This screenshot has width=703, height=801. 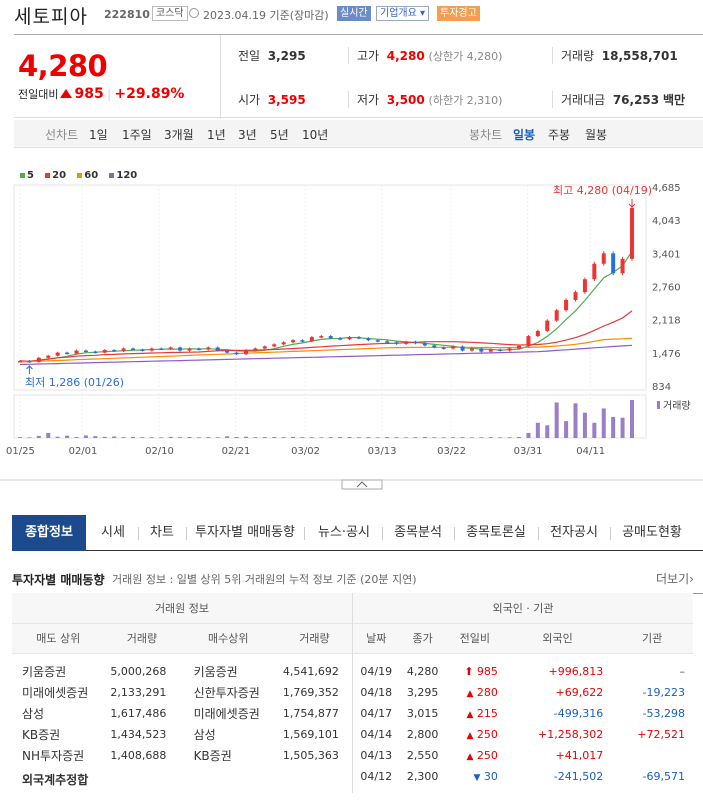 I want to click on buy-volume: 1,505,363, so click(x=310, y=755).